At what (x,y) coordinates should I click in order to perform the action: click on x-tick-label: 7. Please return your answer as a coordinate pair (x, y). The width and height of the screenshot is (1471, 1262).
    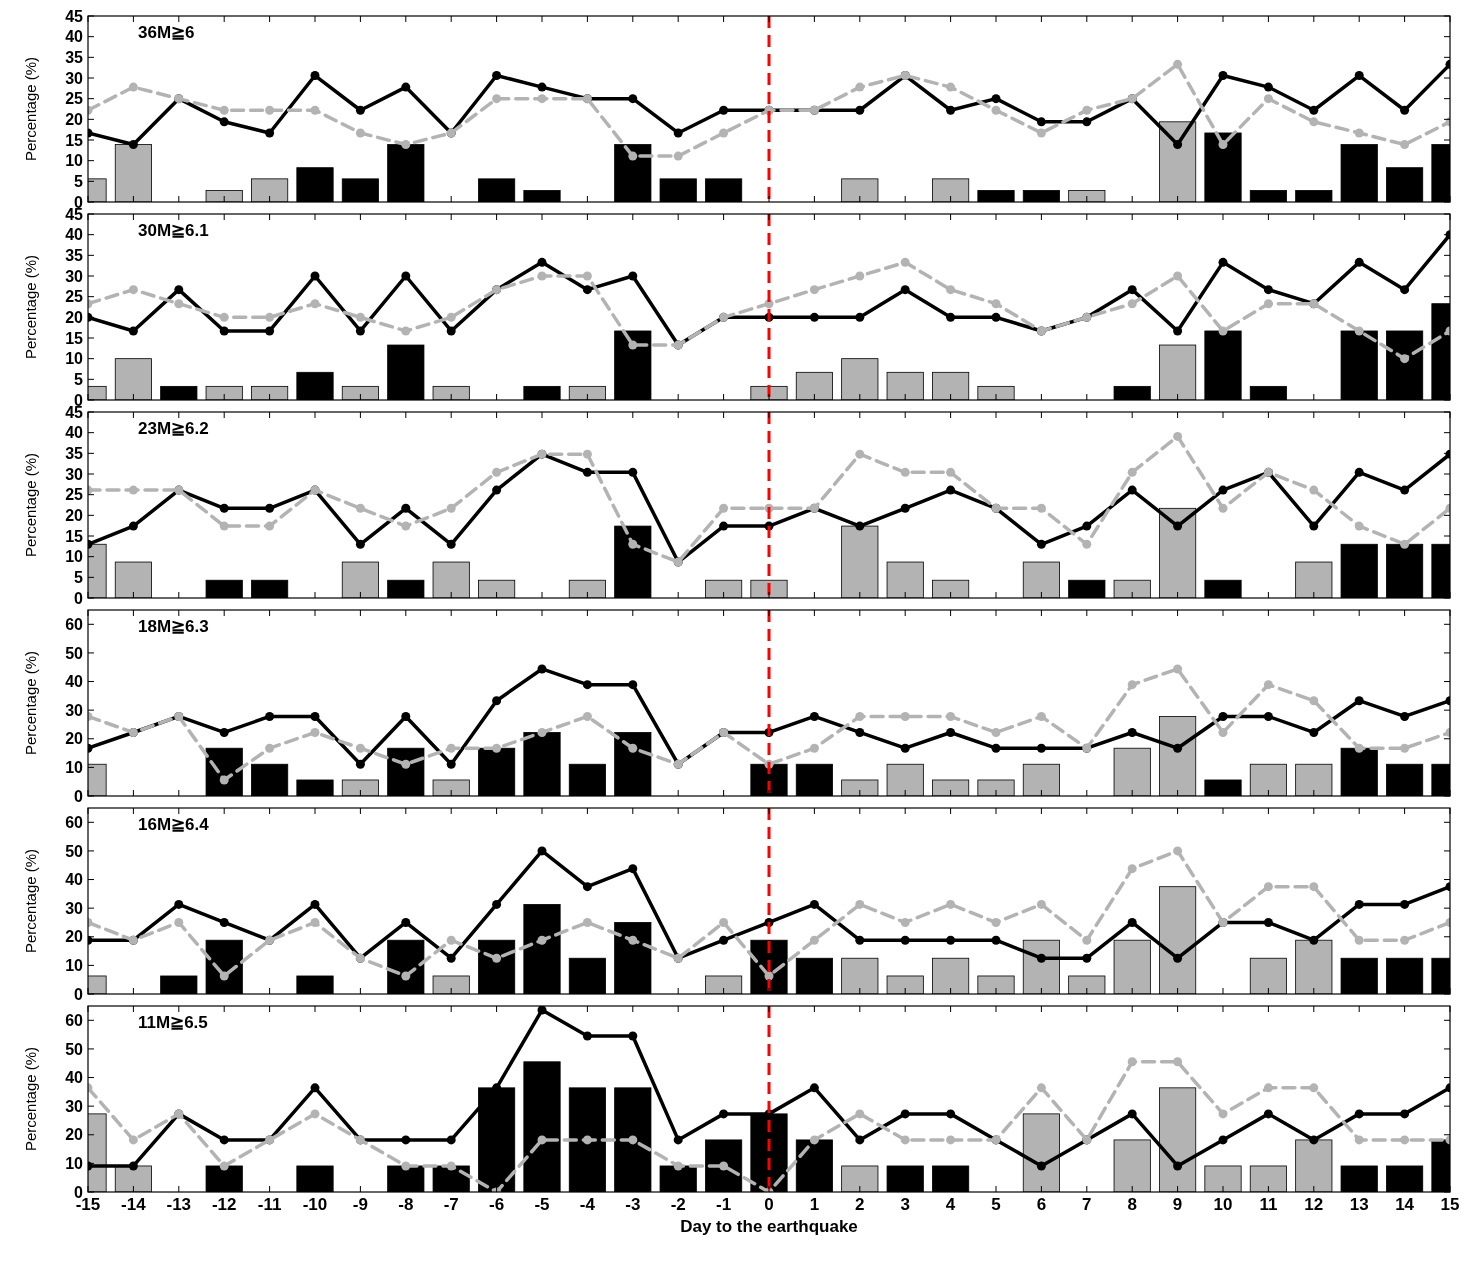
    Looking at the image, I should click on (1087, 1204).